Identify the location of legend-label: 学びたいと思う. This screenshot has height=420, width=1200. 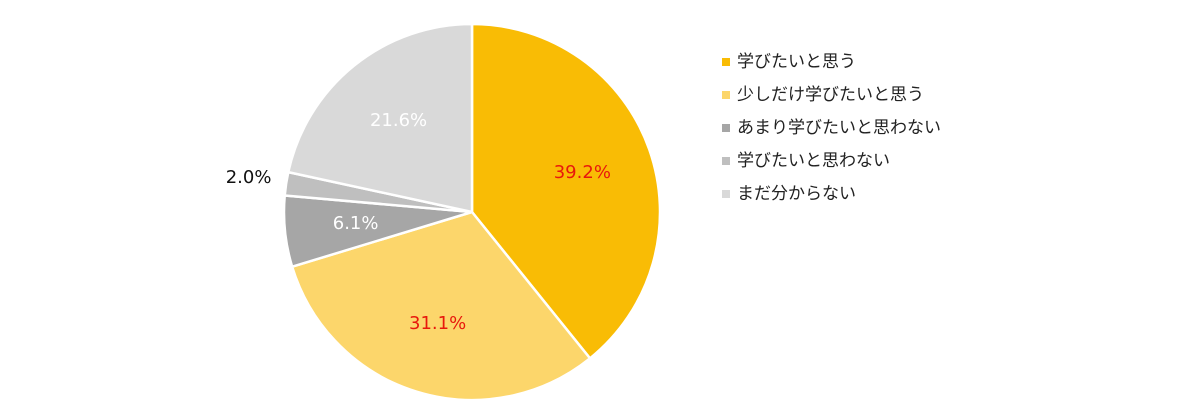
(796, 62).